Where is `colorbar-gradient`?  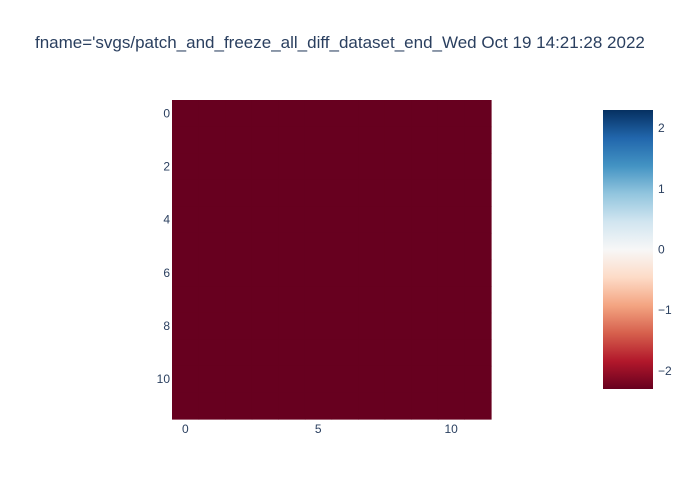
colorbar-gradient is located at coordinates (628, 249).